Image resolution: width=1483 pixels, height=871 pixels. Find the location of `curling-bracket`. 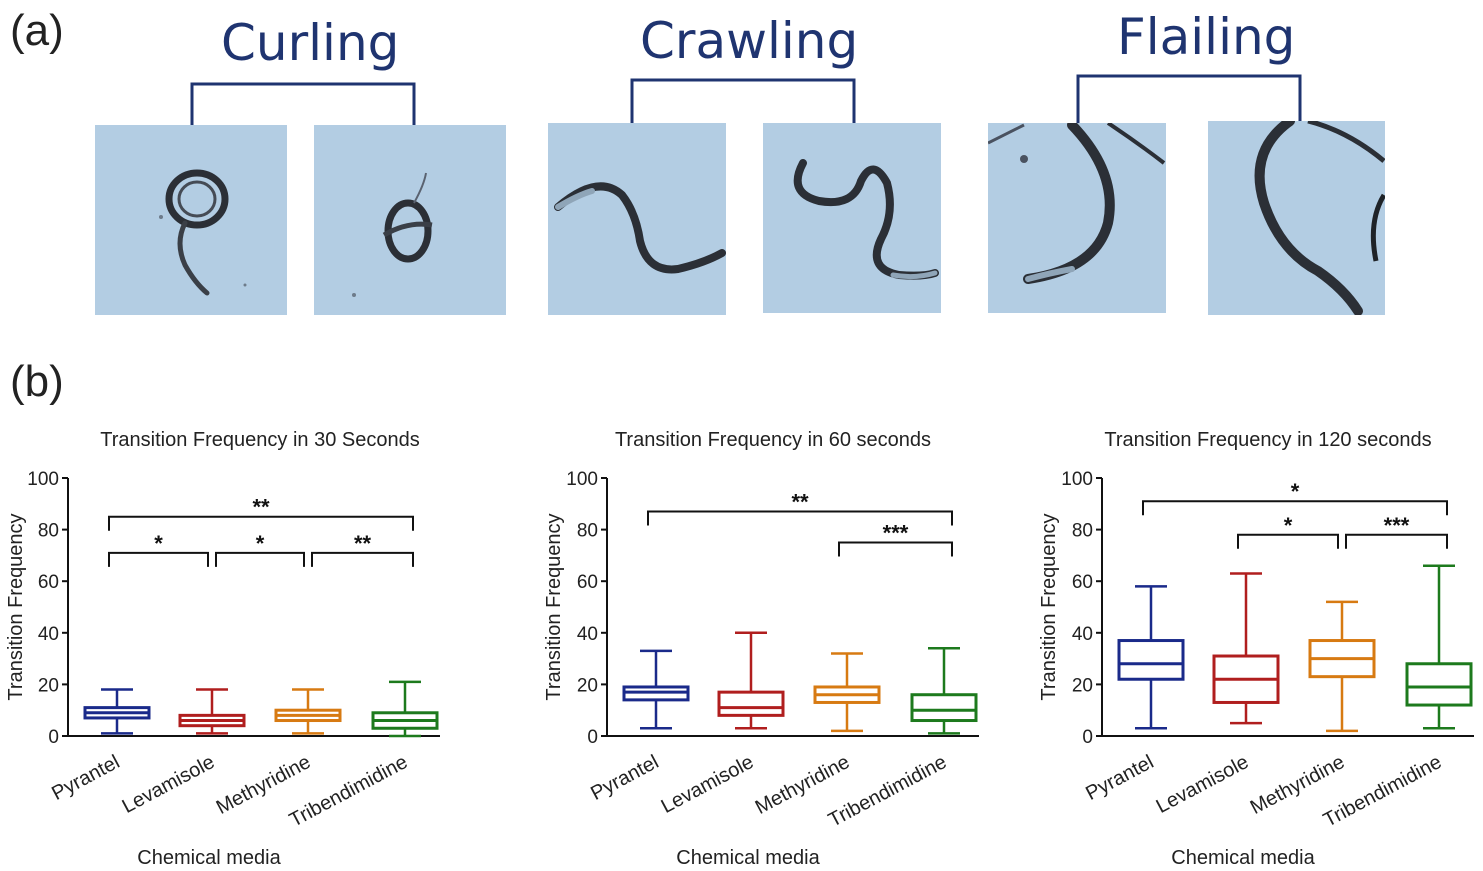

curling-bracket is located at coordinates (303, 105).